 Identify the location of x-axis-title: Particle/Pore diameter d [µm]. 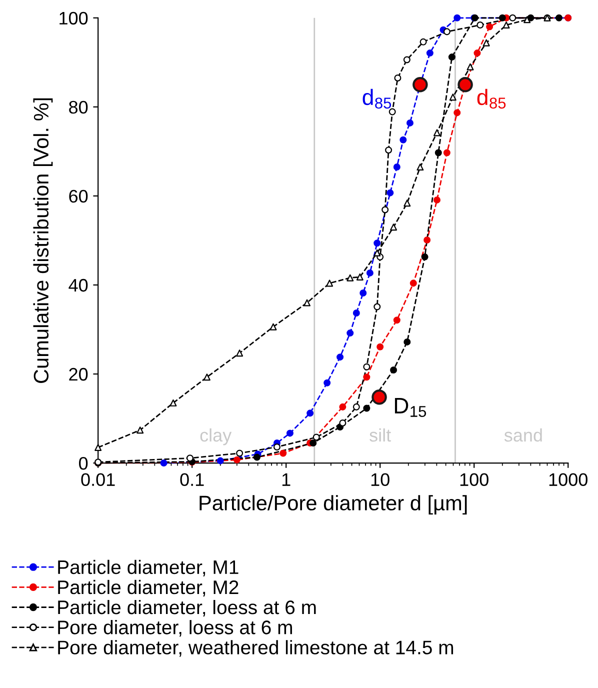
(333, 505).